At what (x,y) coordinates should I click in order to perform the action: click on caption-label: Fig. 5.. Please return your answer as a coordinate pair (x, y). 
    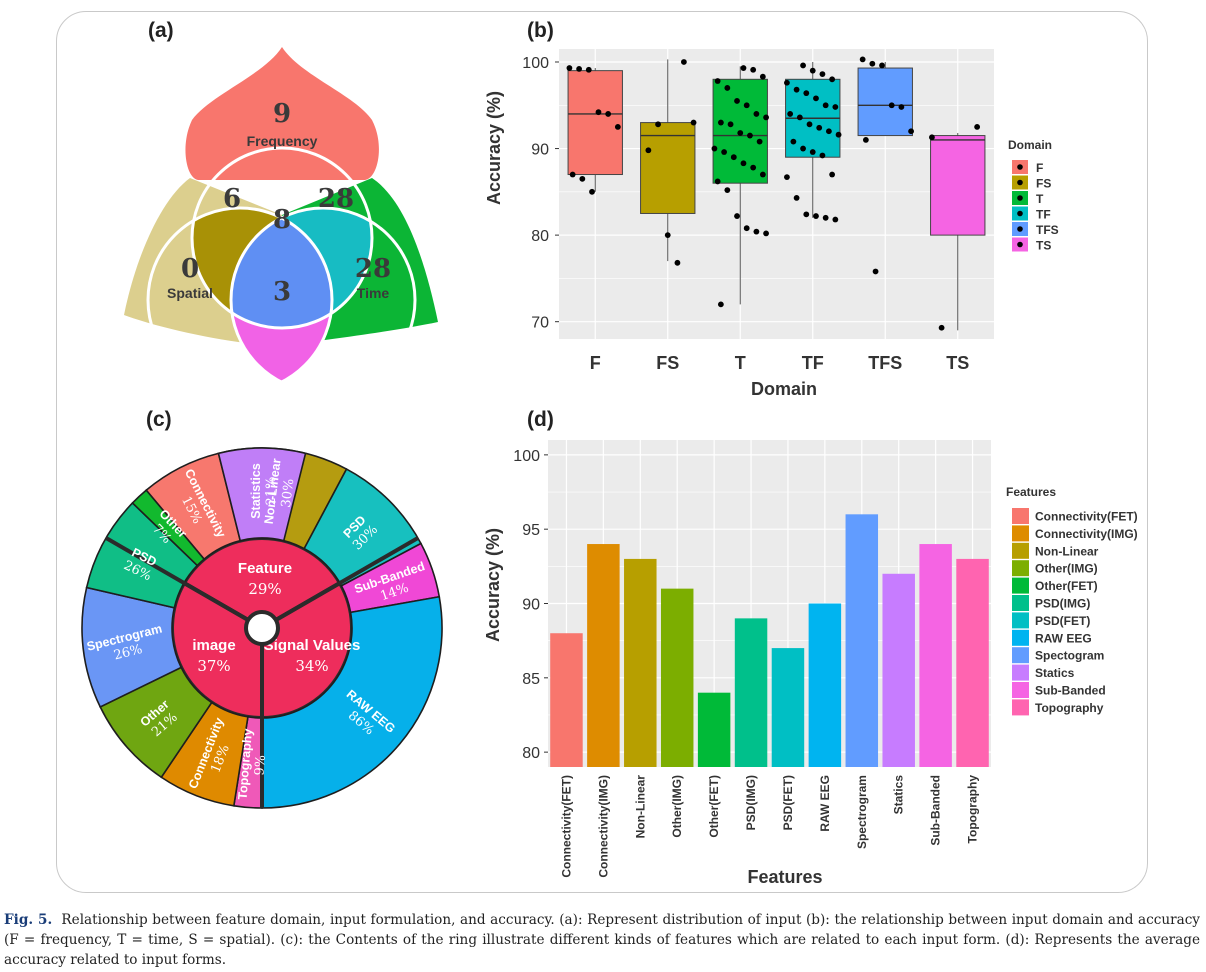
    Looking at the image, I should click on (28, 920).